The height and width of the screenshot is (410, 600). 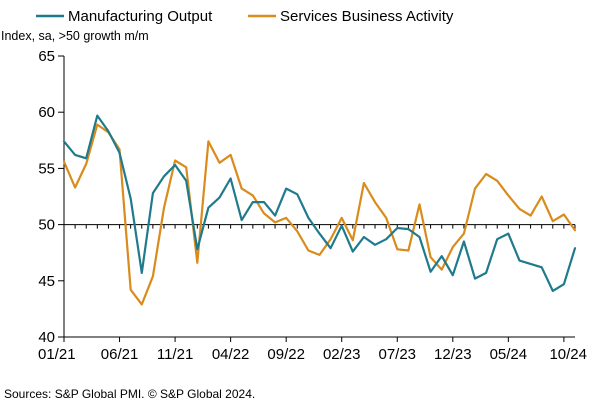 I want to click on y-tick-label: 60, so click(x=46, y=112).